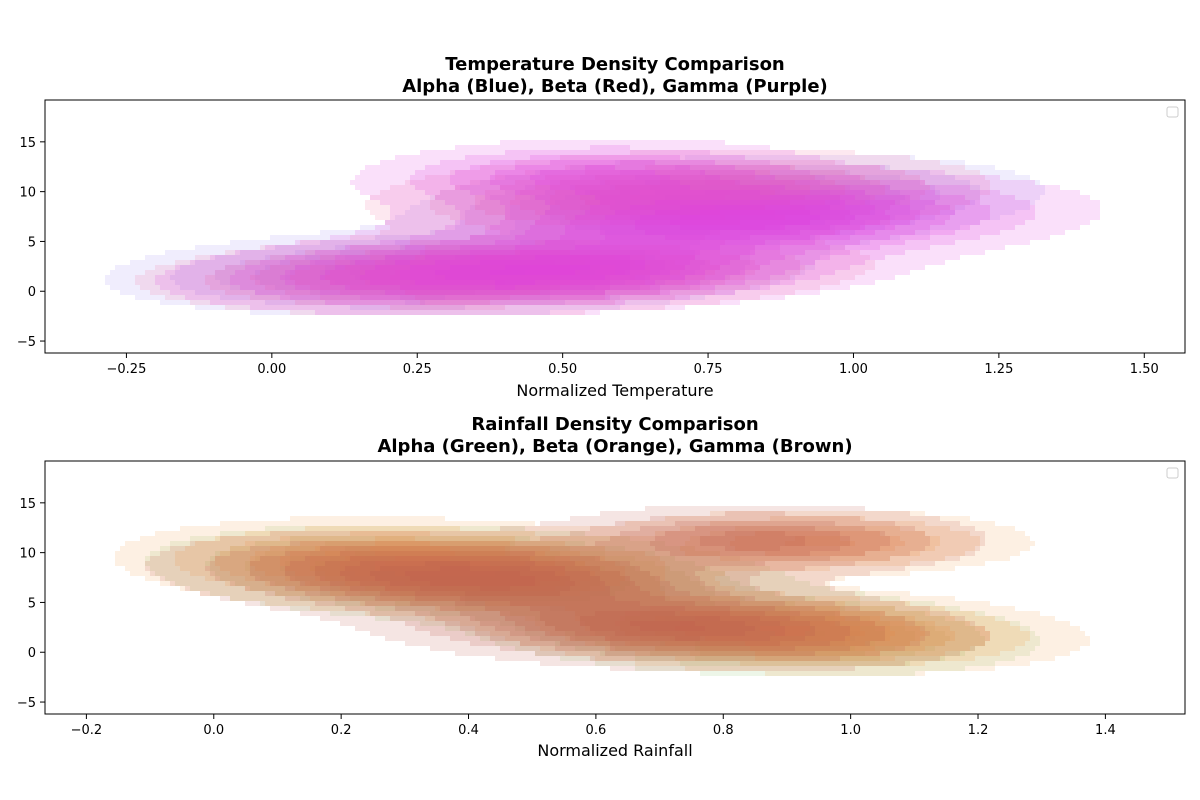  What do you see at coordinates (708, 369) in the screenshot?
I see `x-tick-label: 0.75` at bounding box center [708, 369].